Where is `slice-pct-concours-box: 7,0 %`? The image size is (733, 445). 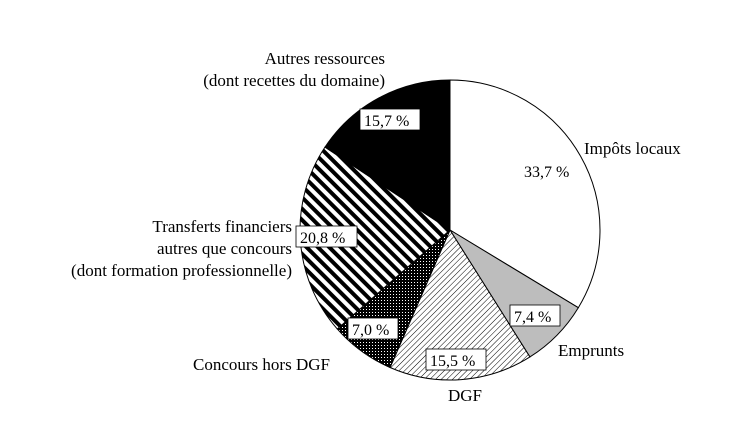
slice-pct-concours-box: 7,0 % is located at coordinates (373, 328).